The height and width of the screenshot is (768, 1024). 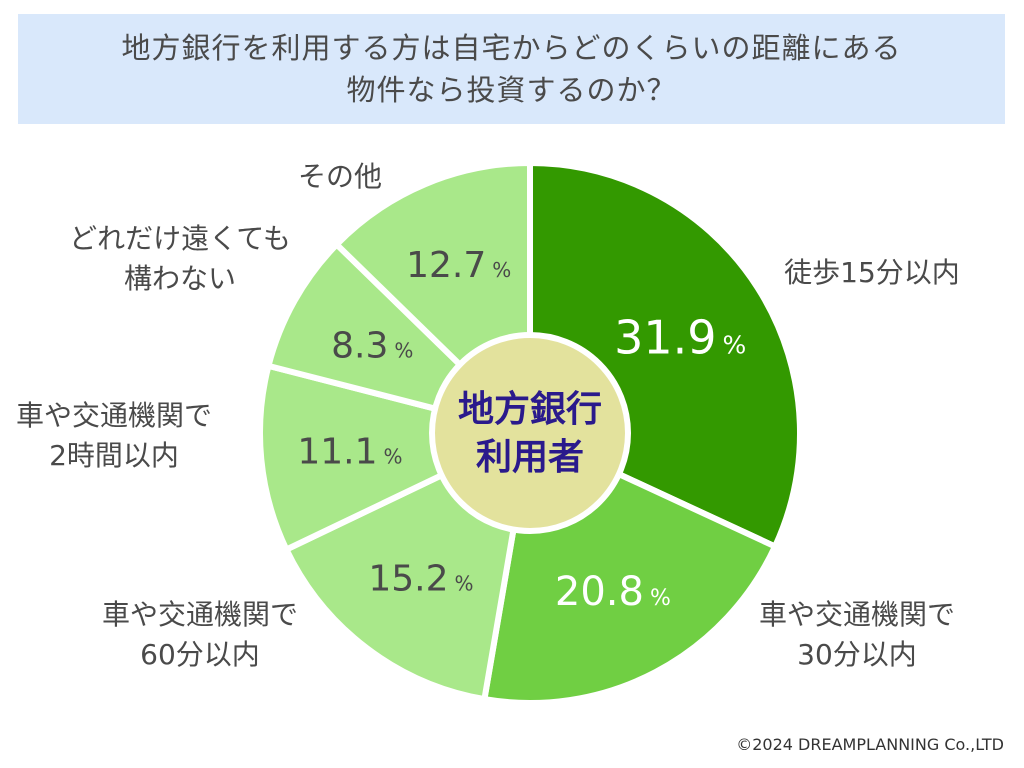 I want to click on center-circle, so click(x=530, y=433).